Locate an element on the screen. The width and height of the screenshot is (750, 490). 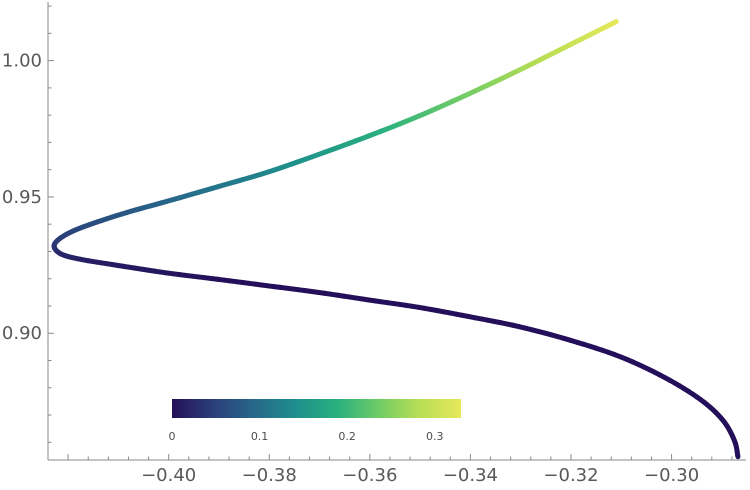
colorbar-tick-label: 0.3 is located at coordinates (435, 436).